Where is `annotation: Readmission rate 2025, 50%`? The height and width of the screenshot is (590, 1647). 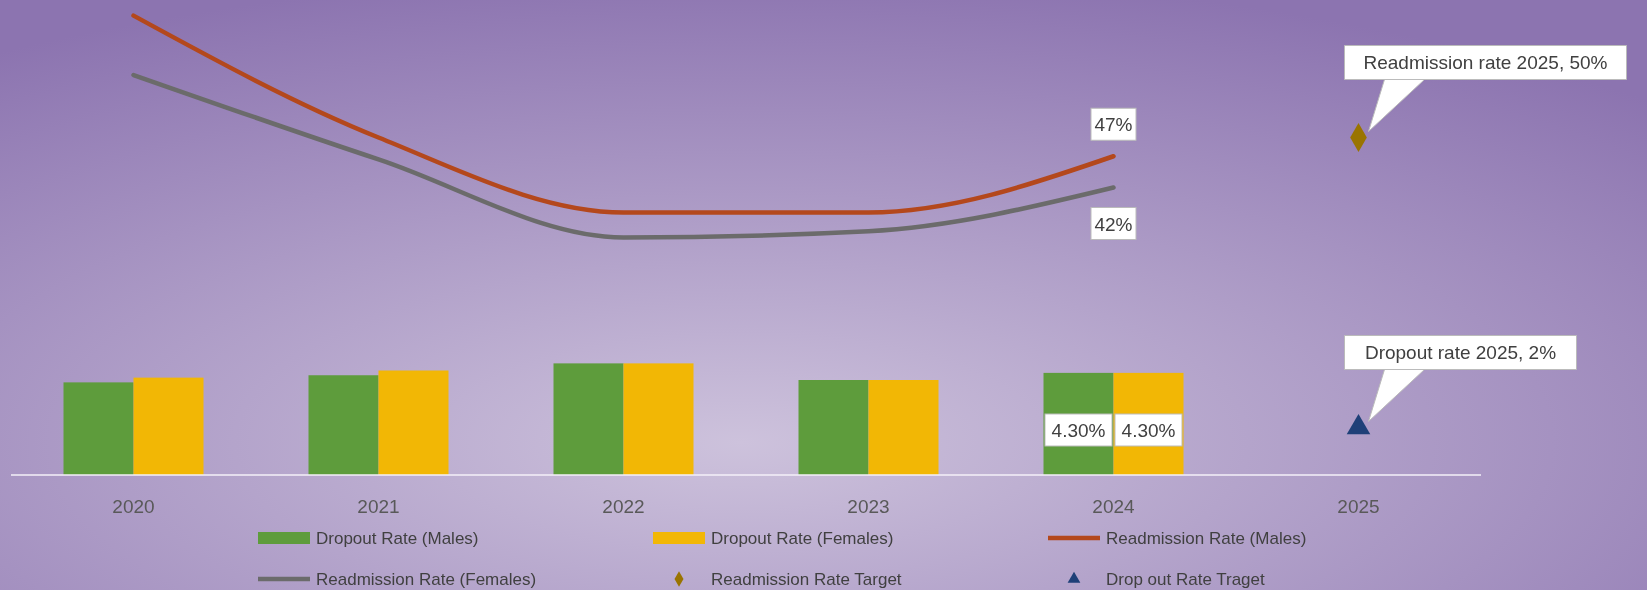
annotation: Readmission rate 2025, 50% is located at coordinates (1485, 62).